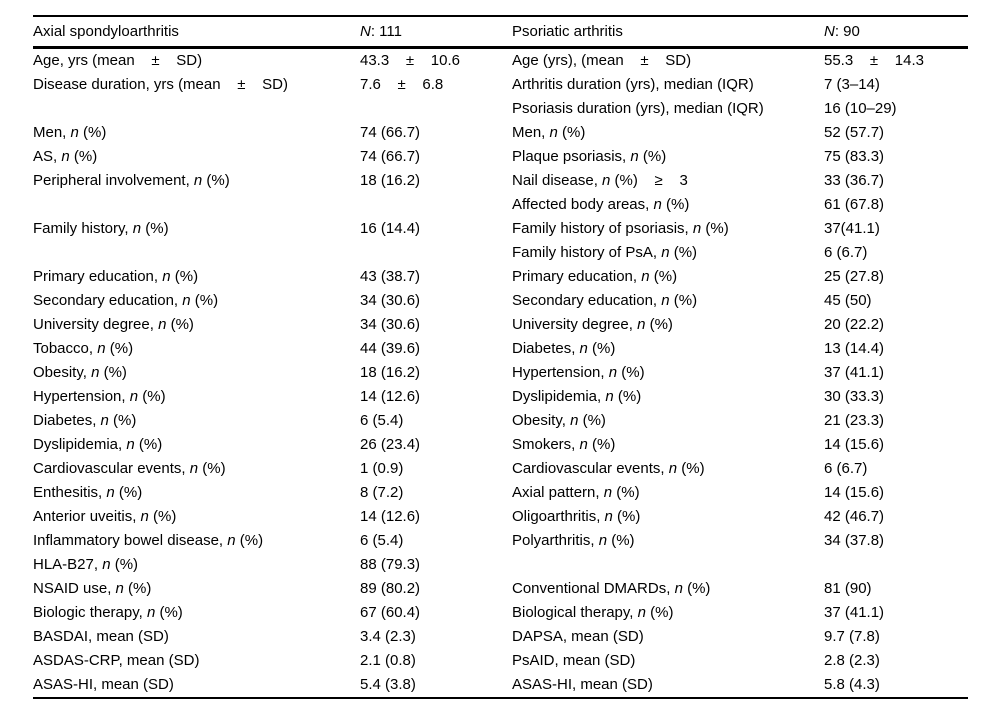  What do you see at coordinates (388, 684) in the screenshot?
I see `row-value-left: 5.4 (3.8)` at bounding box center [388, 684].